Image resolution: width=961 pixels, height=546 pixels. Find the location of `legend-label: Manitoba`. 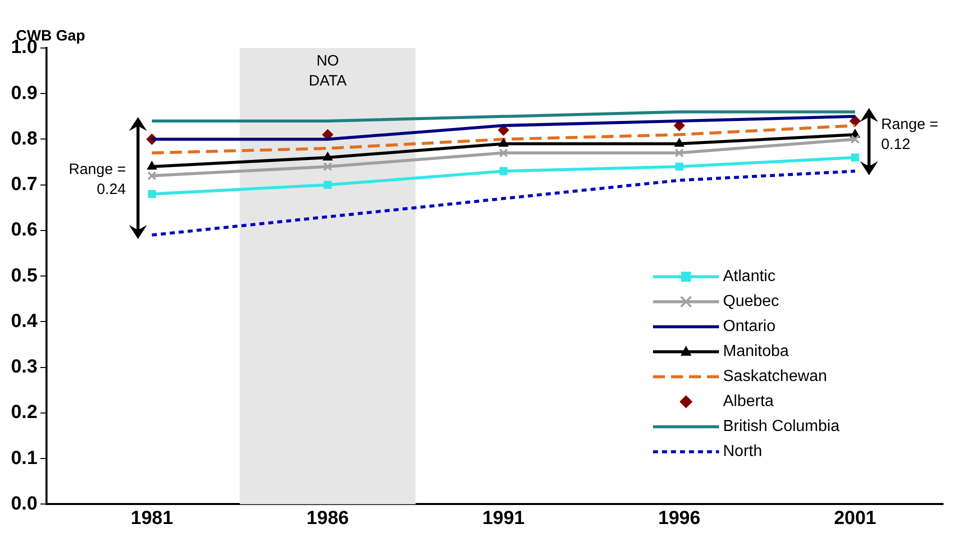

legend-label: Manitoba is located at coordinates (756, 351).